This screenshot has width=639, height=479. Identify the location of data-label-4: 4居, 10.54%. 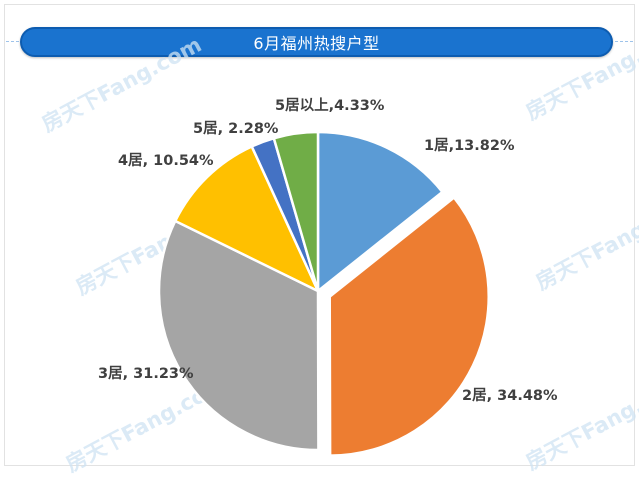
(166, 160).